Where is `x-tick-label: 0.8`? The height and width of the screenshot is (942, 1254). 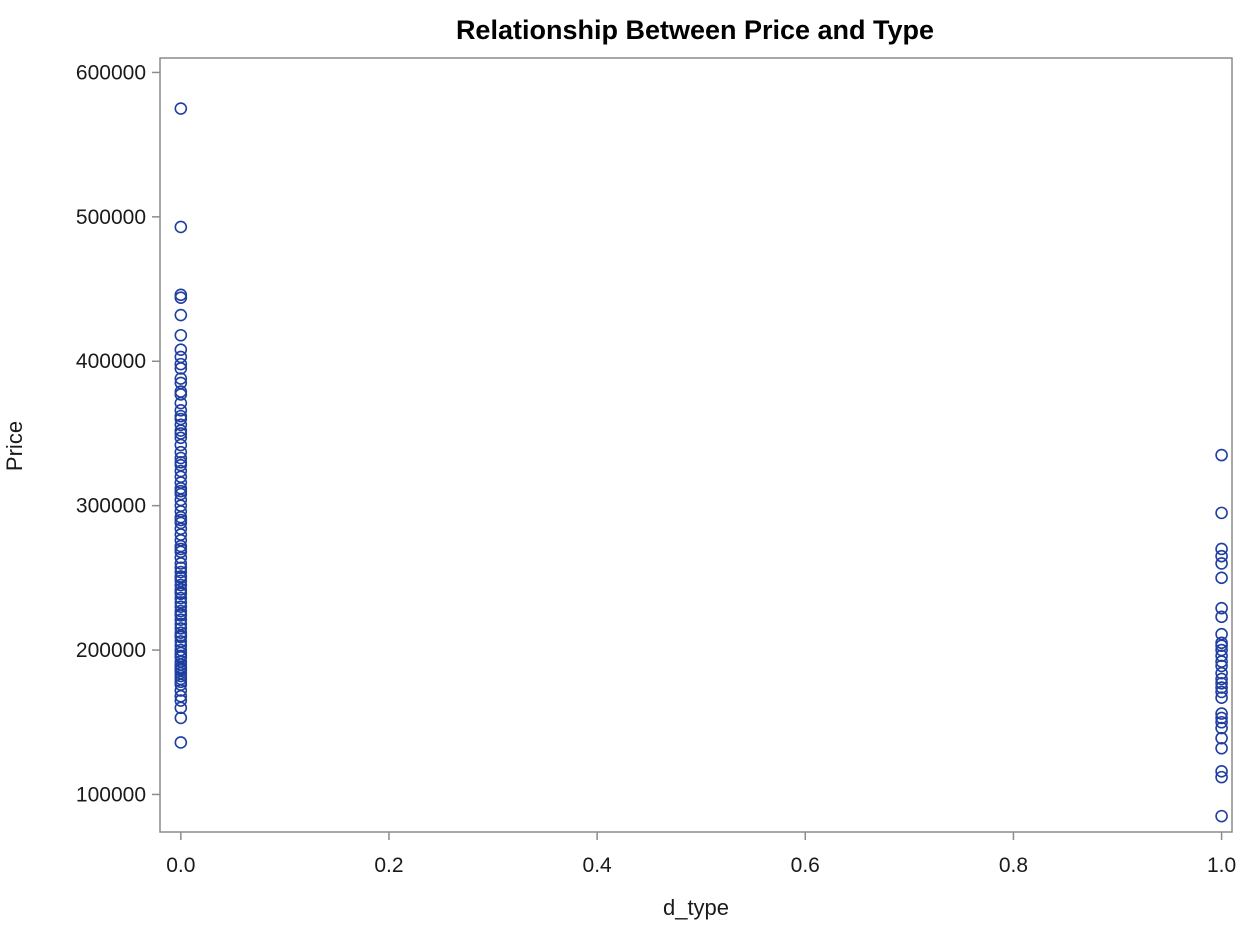 x-tick-label: 0.8 is located at coordinates (1013, 865).